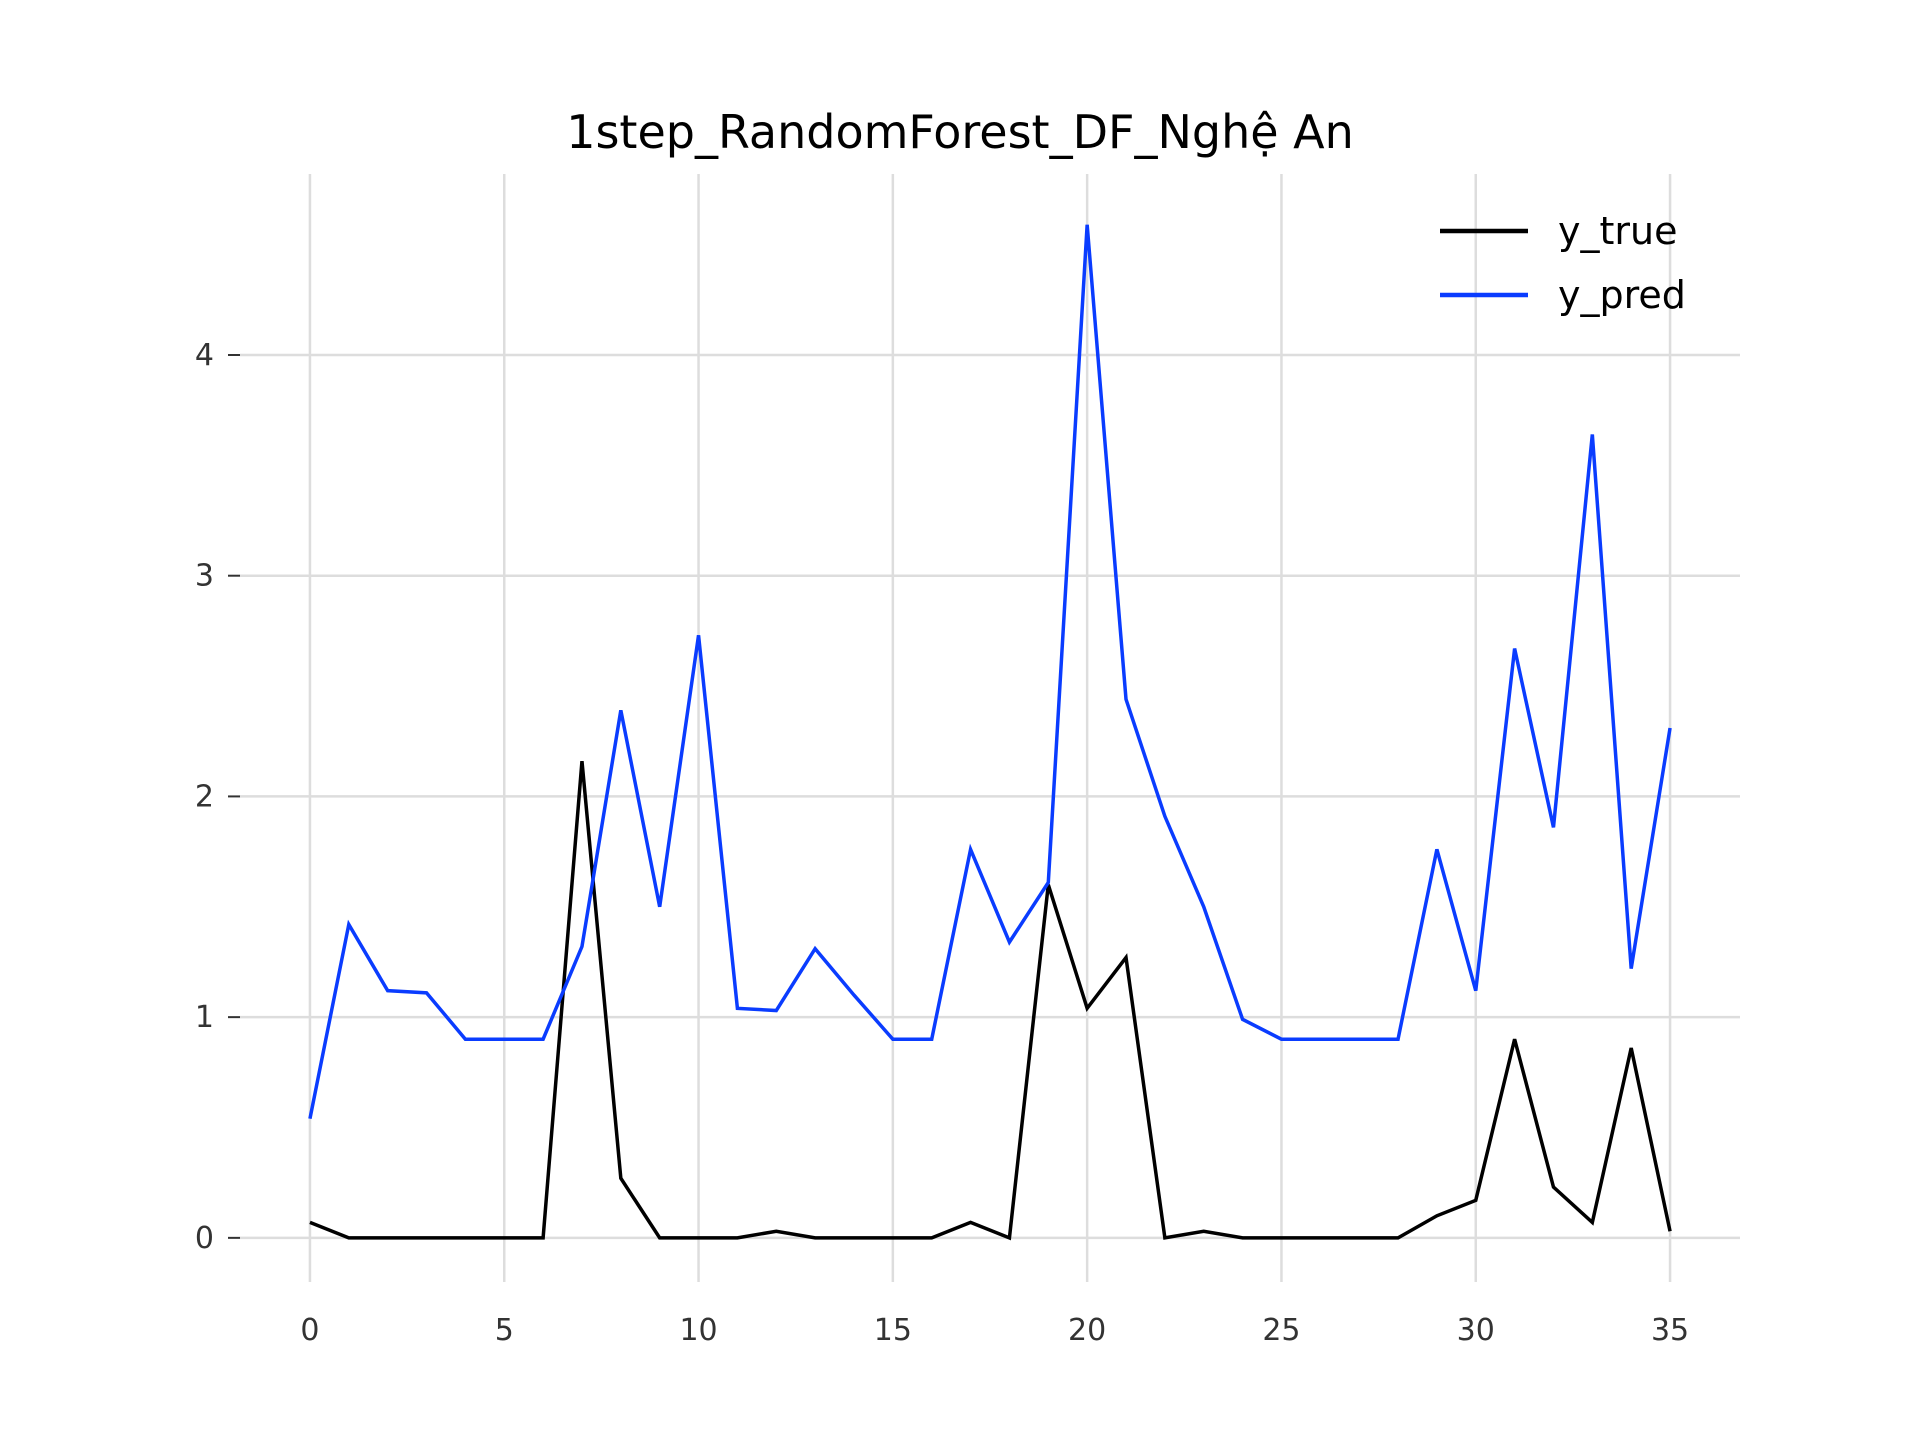 This screenshot has height=1440, width=1920. I want to click on y-tick-label-1: 1, so click(204, 1017).